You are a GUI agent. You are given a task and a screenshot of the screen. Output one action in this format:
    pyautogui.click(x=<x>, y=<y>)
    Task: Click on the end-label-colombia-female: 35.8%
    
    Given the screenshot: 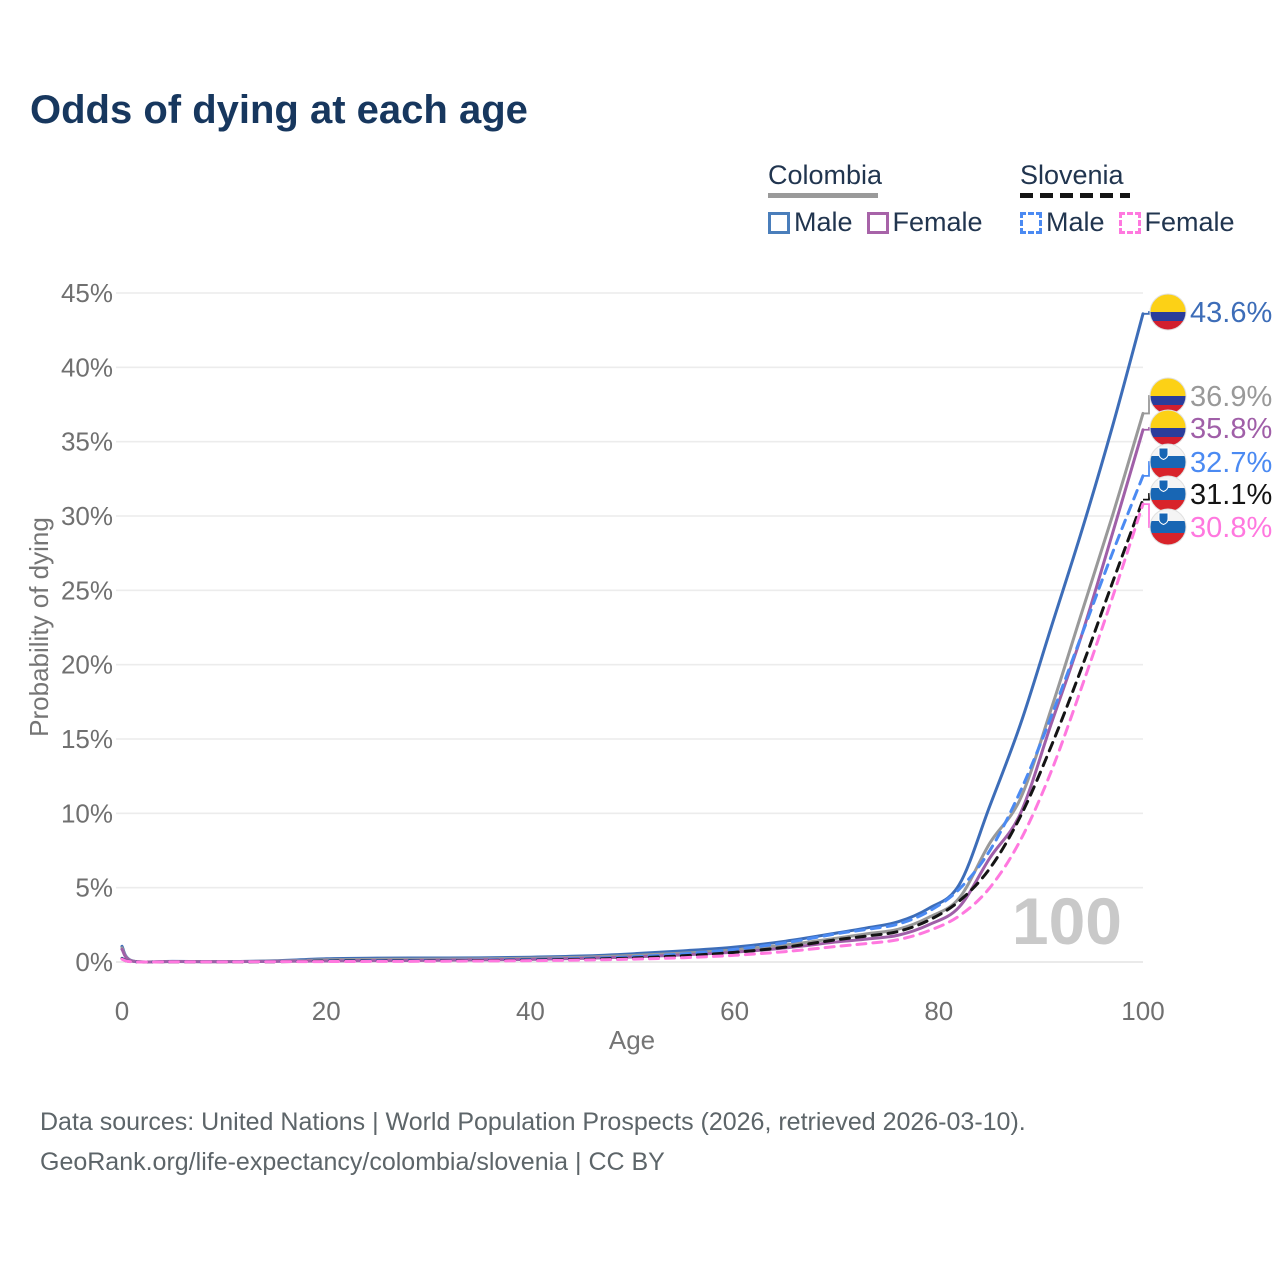 What is the action you would take?
    pyautogui.click(x=1231, y=429)
    